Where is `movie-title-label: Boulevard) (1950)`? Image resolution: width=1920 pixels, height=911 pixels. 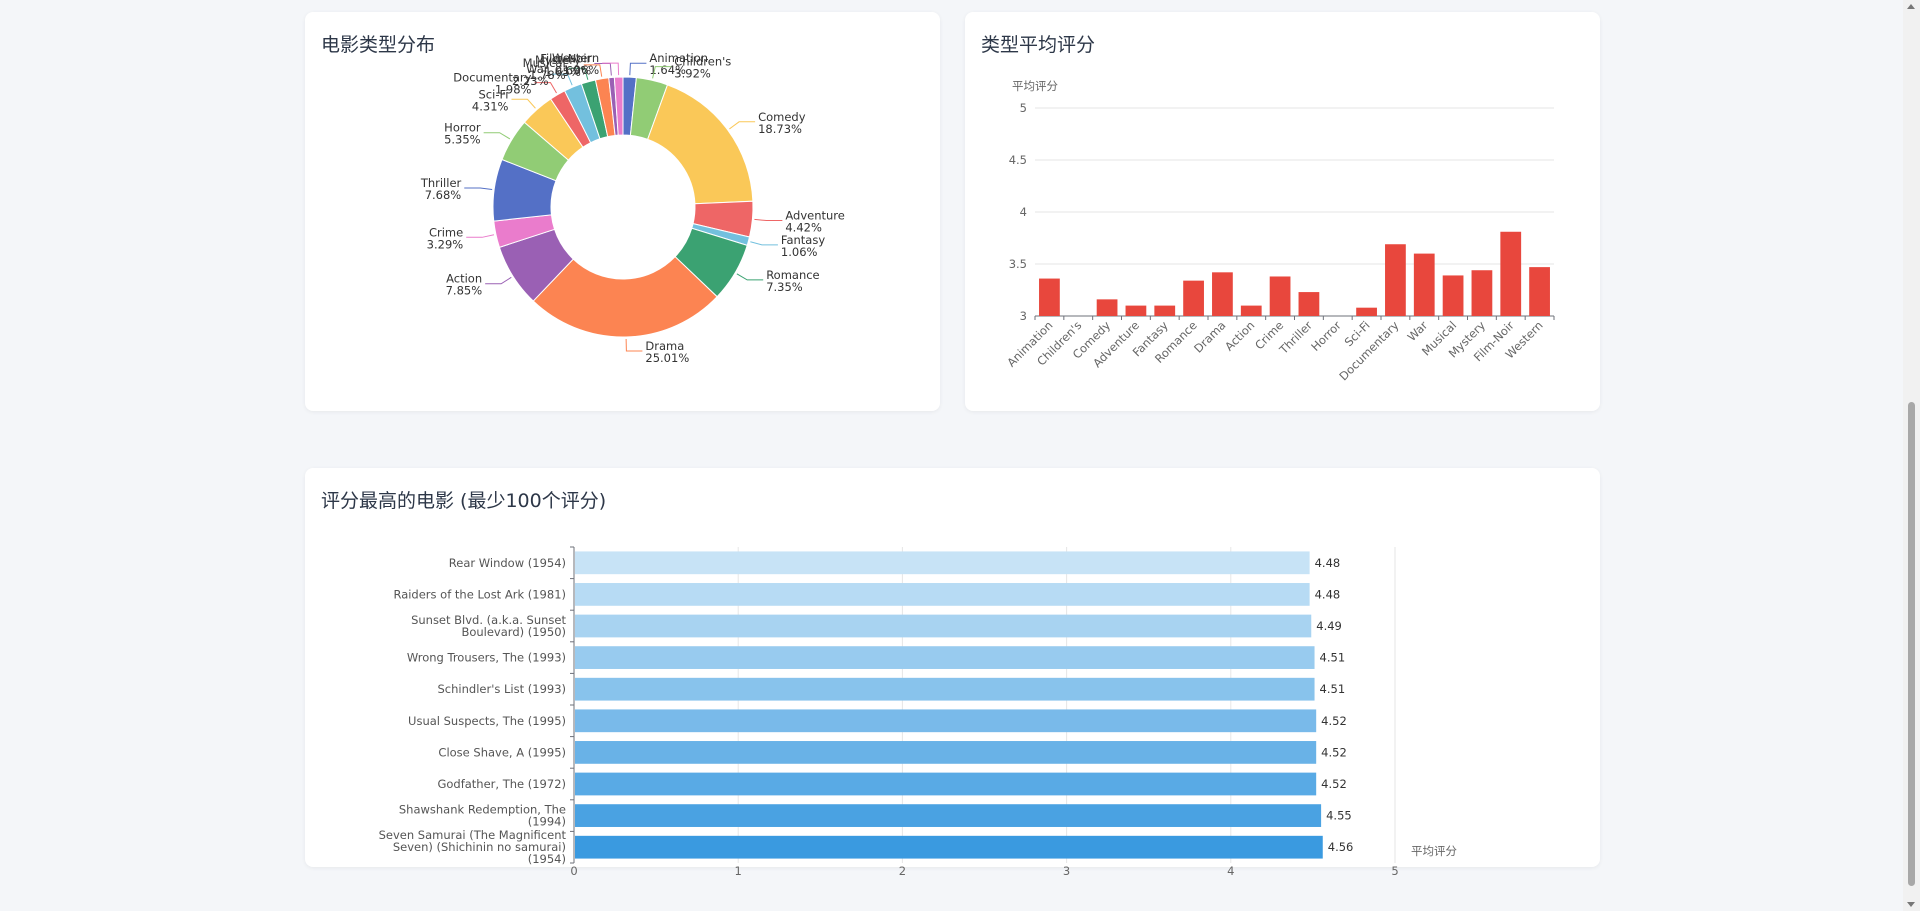 movie-title-label: Boulevard) (1950) is located at coordinates (513, 632).